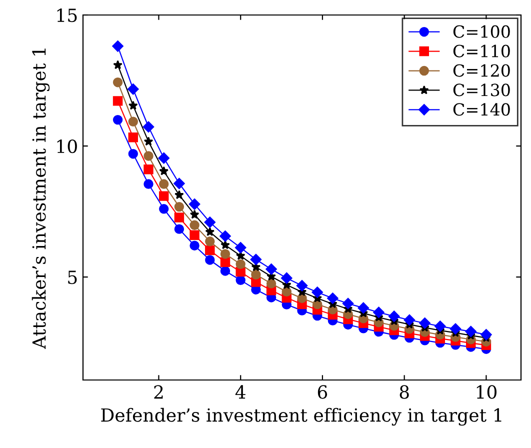  What do you see at coordinates (158, 392) in the screenshot?
I see `x-tick-label: 2` at bounding box center [158, 392].